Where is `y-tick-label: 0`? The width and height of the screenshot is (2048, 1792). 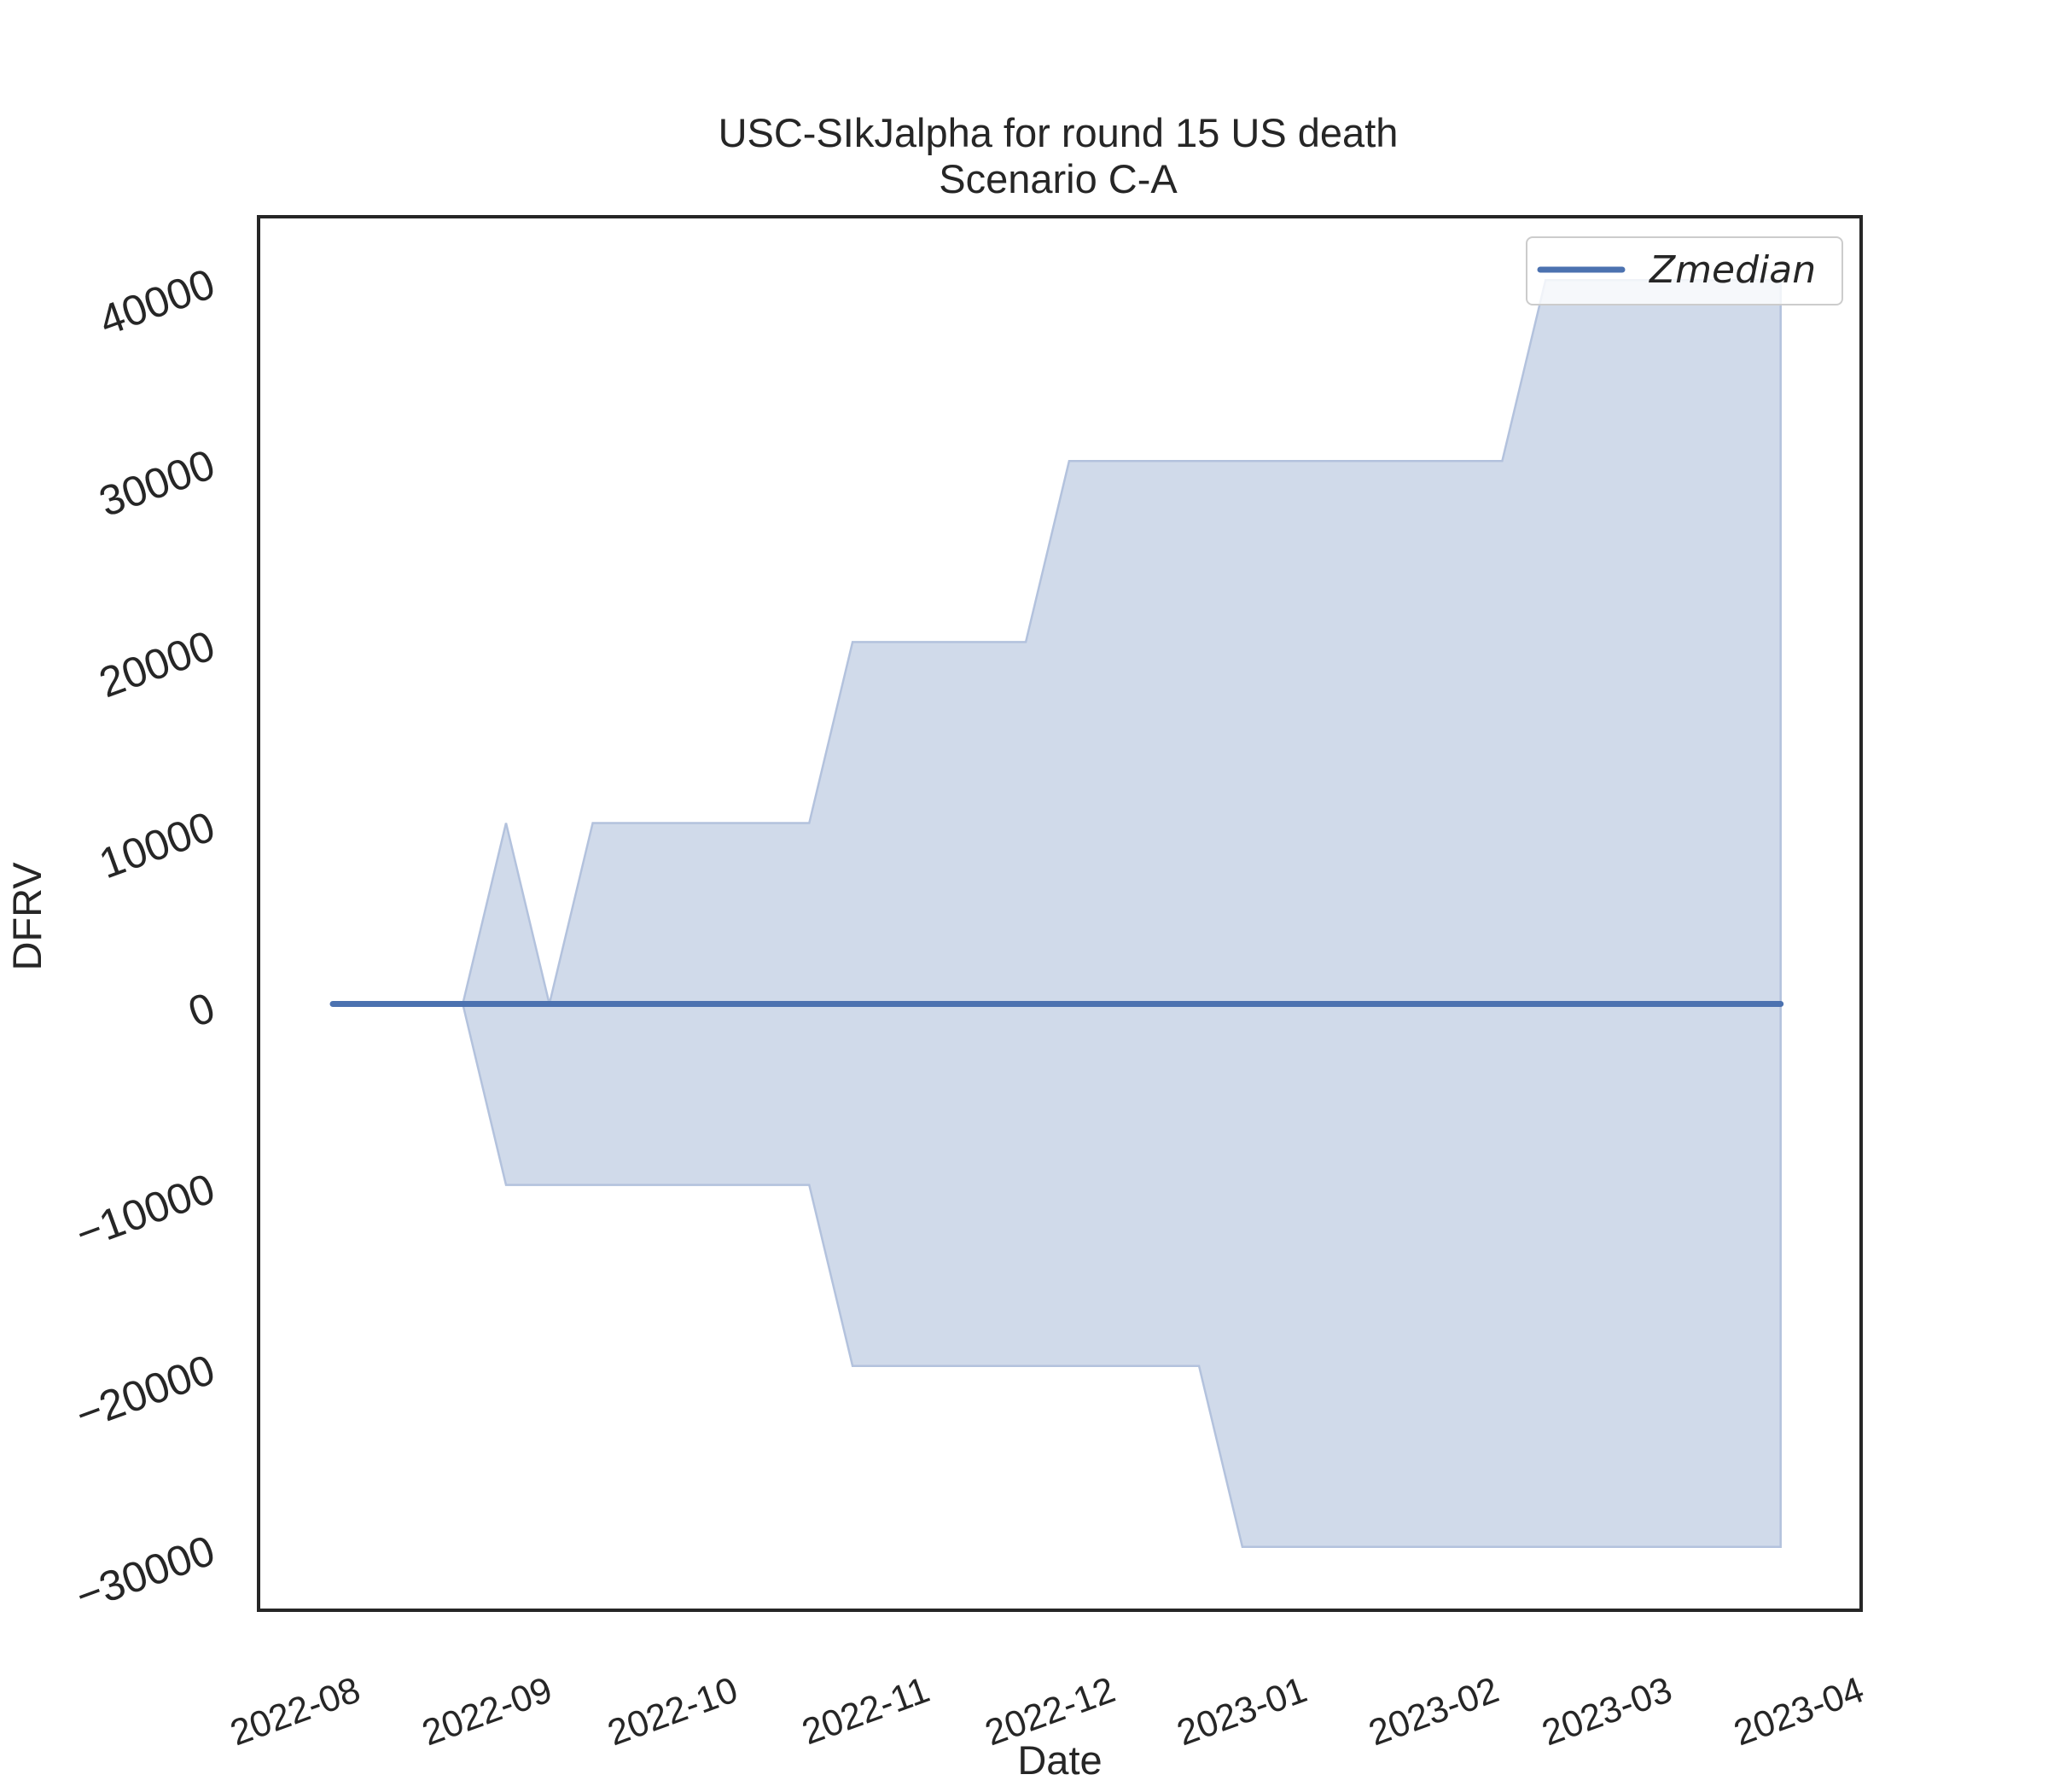
y-tick-label: 0 is located at coordinates (201, 1010).